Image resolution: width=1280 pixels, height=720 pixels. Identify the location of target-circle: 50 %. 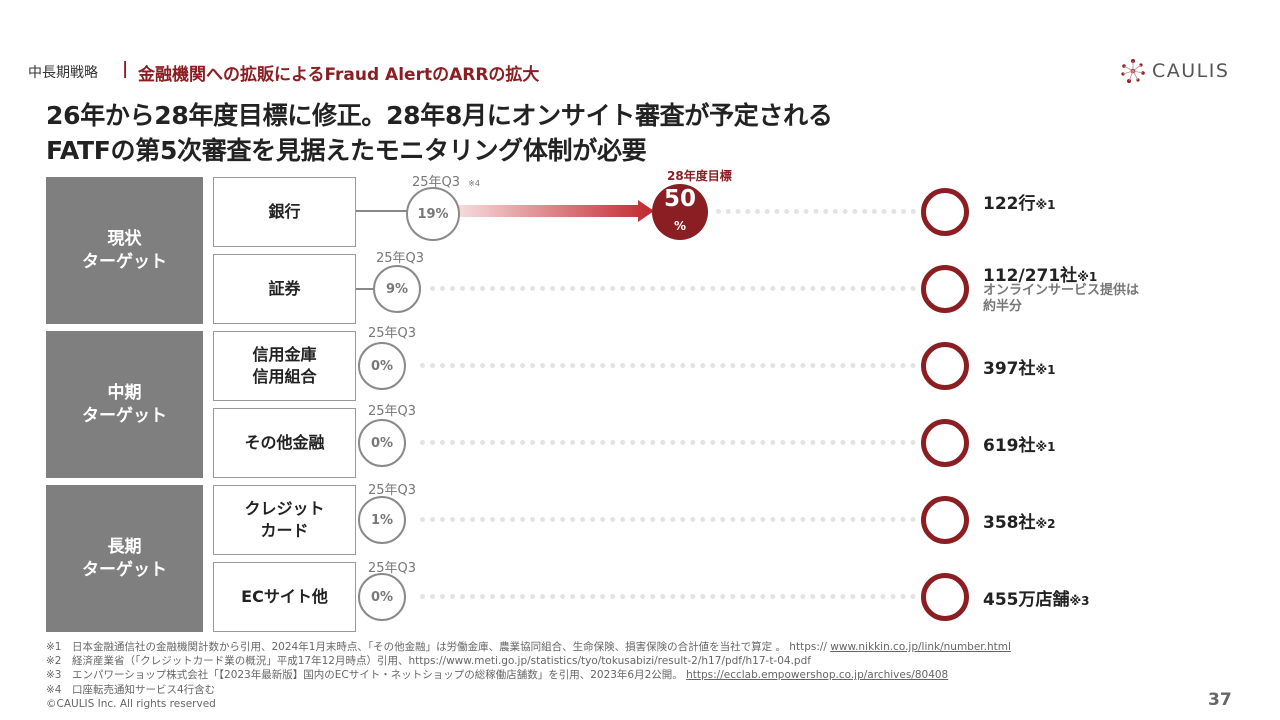
(680, 212).